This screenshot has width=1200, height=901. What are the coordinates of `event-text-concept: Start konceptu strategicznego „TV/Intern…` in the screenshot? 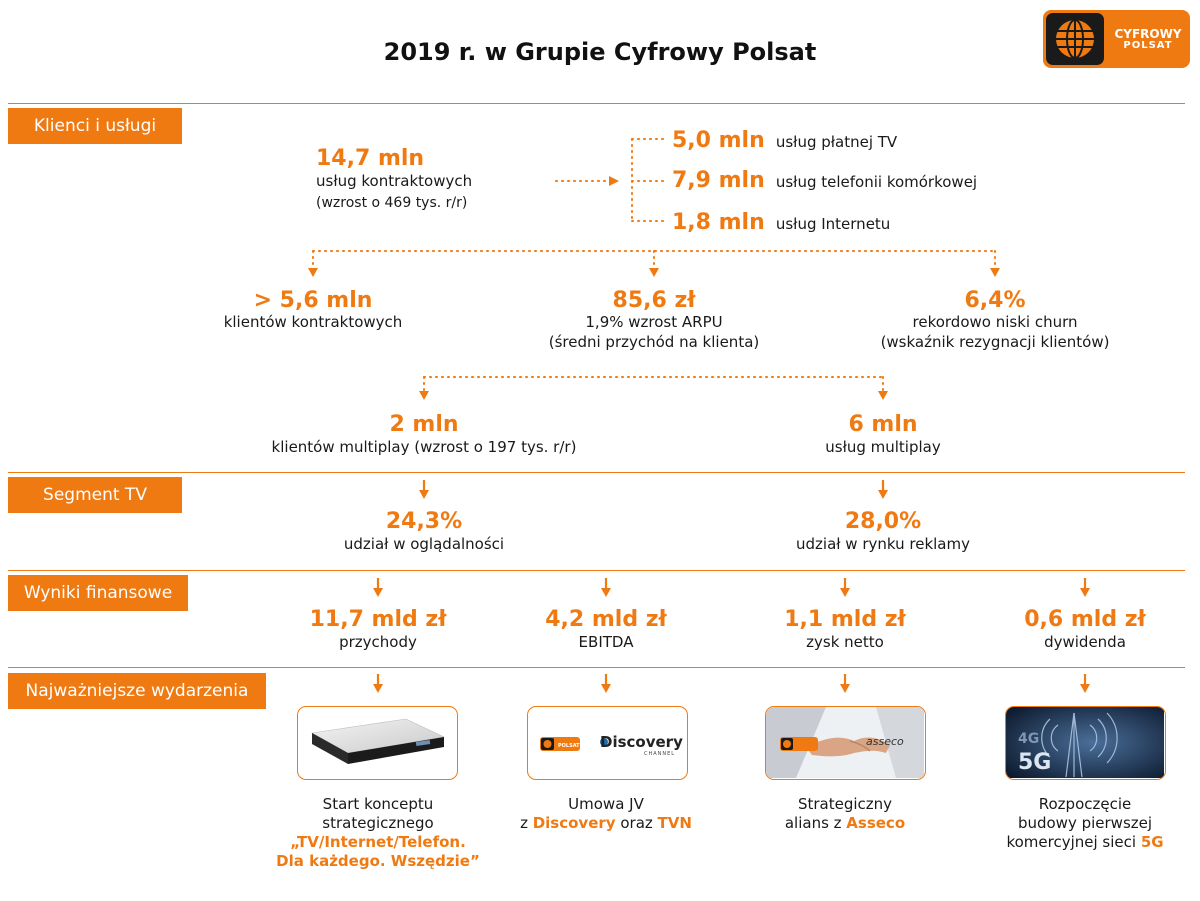 It's located at (378, 833).